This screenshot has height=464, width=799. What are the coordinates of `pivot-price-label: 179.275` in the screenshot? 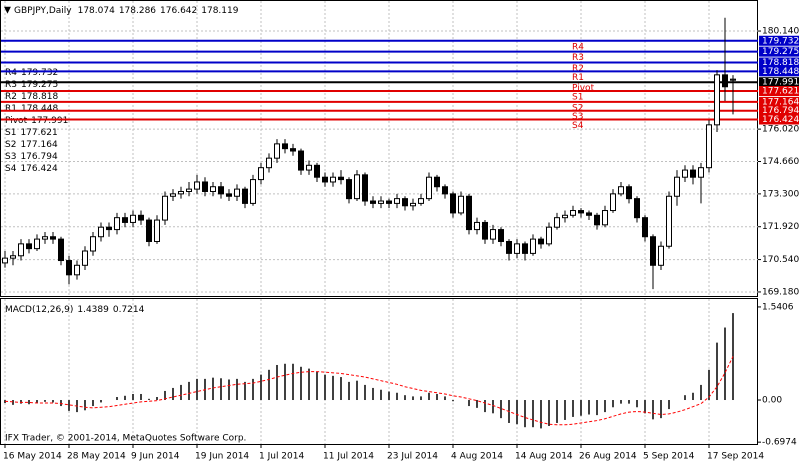 It's located at (780, 52).